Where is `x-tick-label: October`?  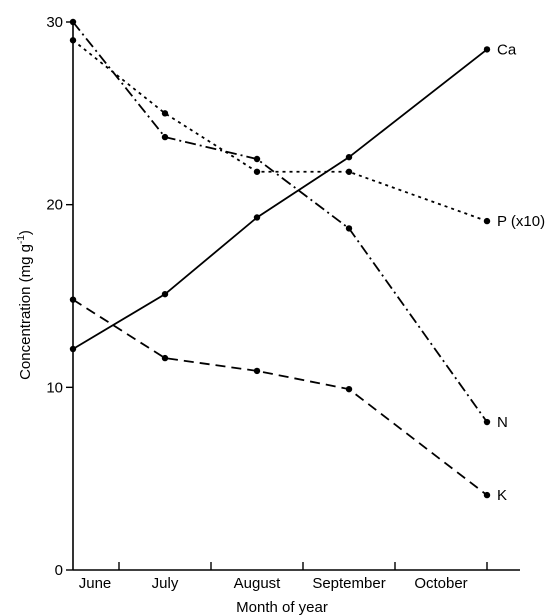
x-tick-label: October is located at coordinates (440, 583).